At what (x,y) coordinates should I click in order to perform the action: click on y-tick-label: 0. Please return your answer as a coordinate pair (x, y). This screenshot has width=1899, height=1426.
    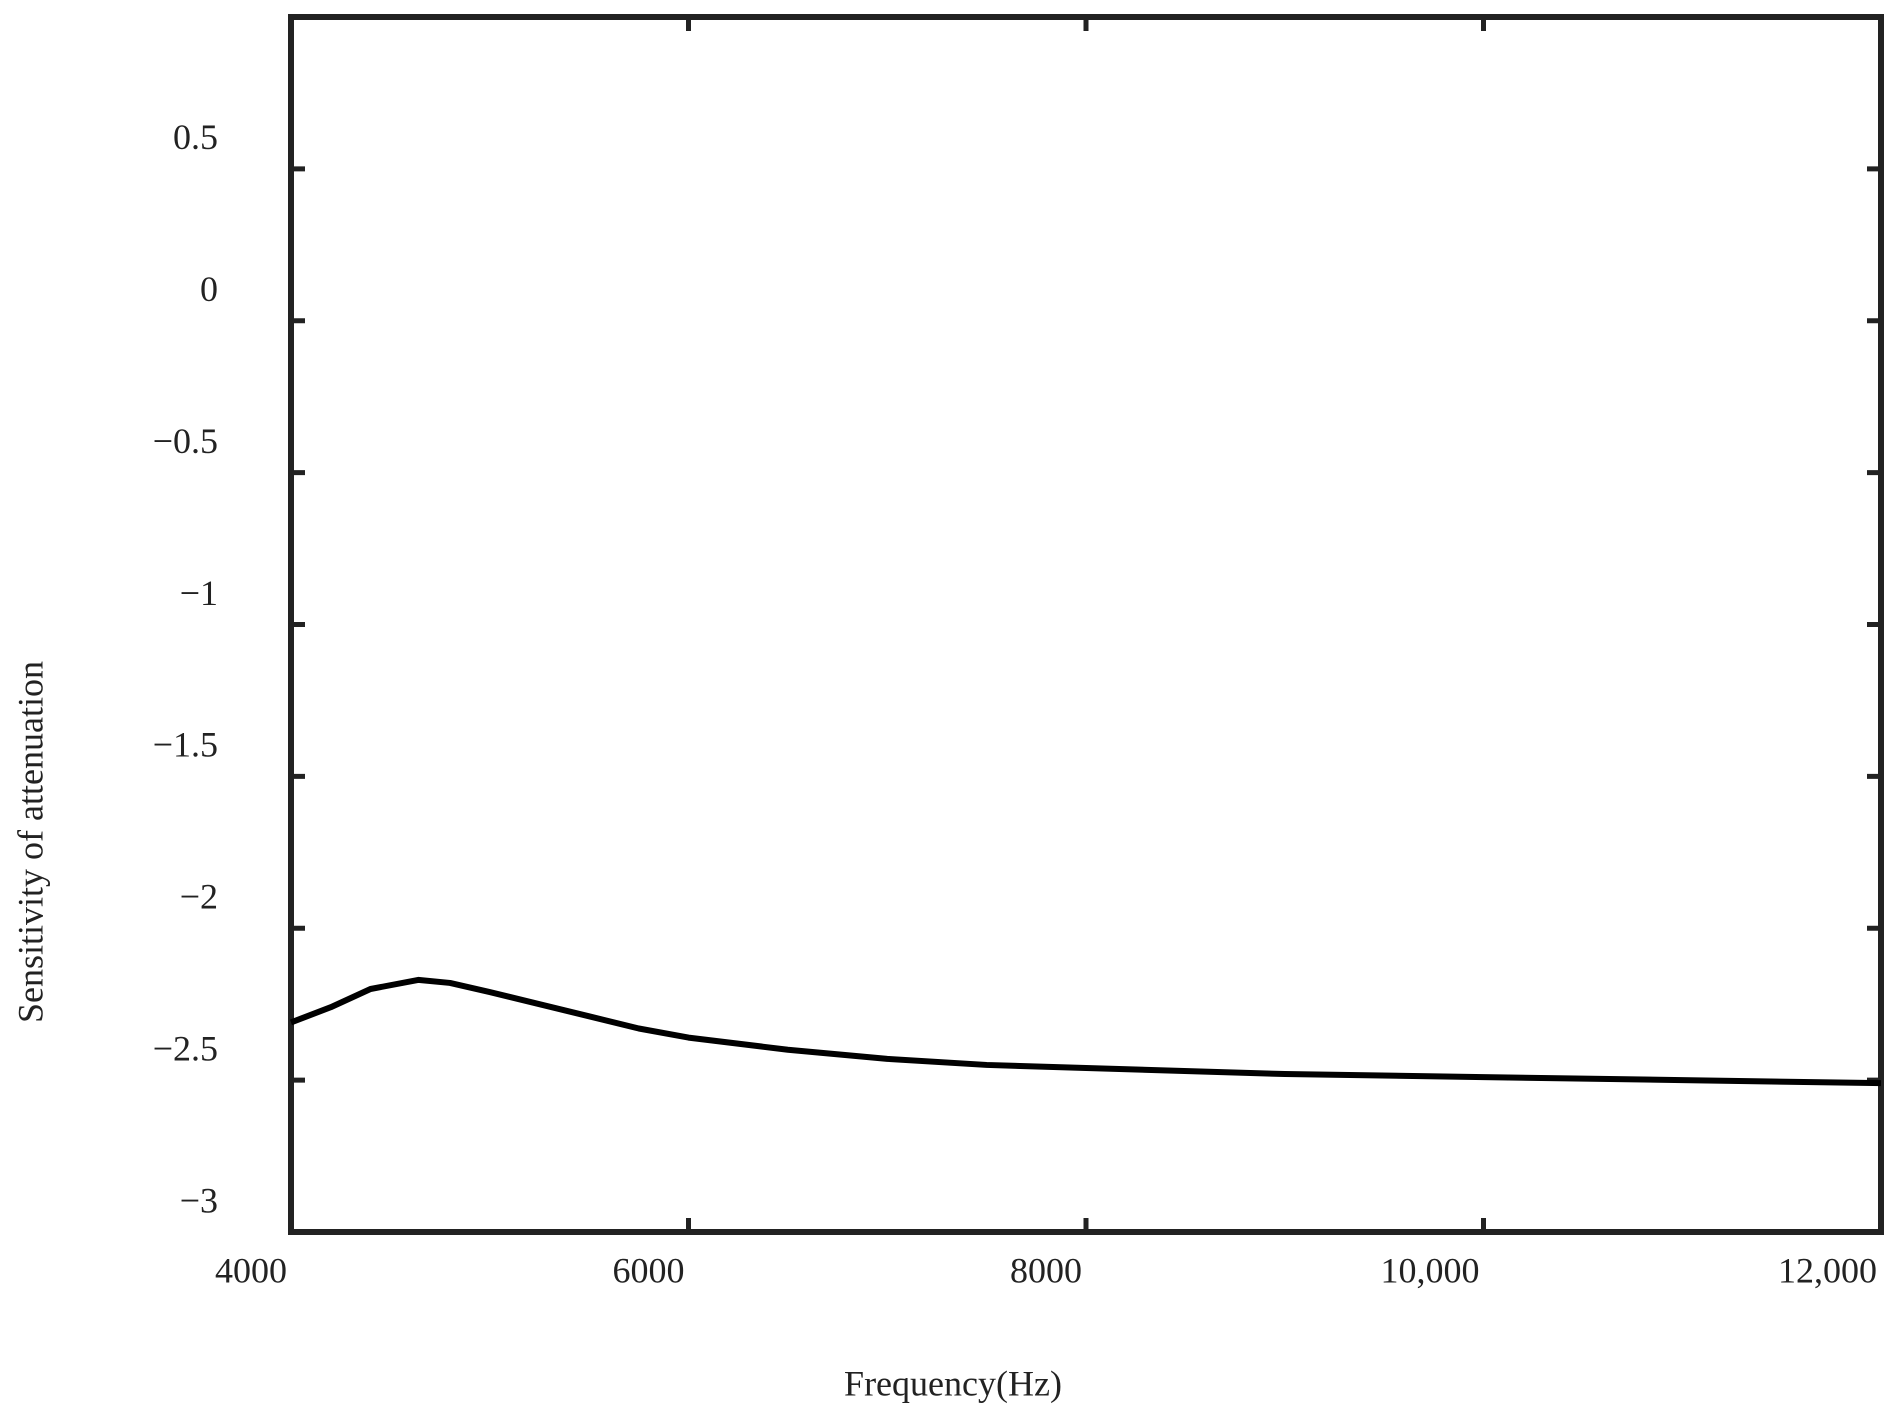
    Looking at the image, I should click on (209, 289).